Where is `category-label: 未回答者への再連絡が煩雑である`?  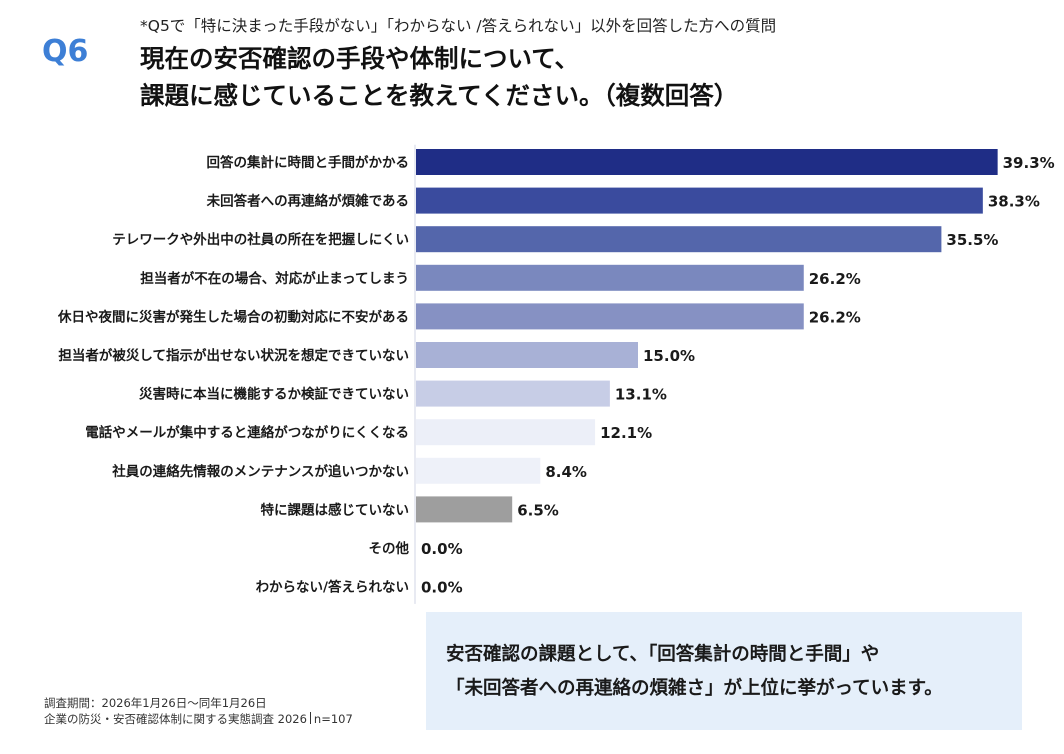
category-label: 未回答者への再連絡が煩雑である is located at coordinates (308, 201).